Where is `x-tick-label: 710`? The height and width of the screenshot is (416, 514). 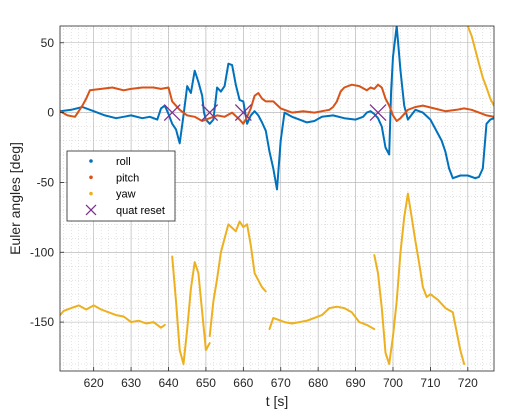
x-tick-label: 710 is located at coordinates (430, 383).